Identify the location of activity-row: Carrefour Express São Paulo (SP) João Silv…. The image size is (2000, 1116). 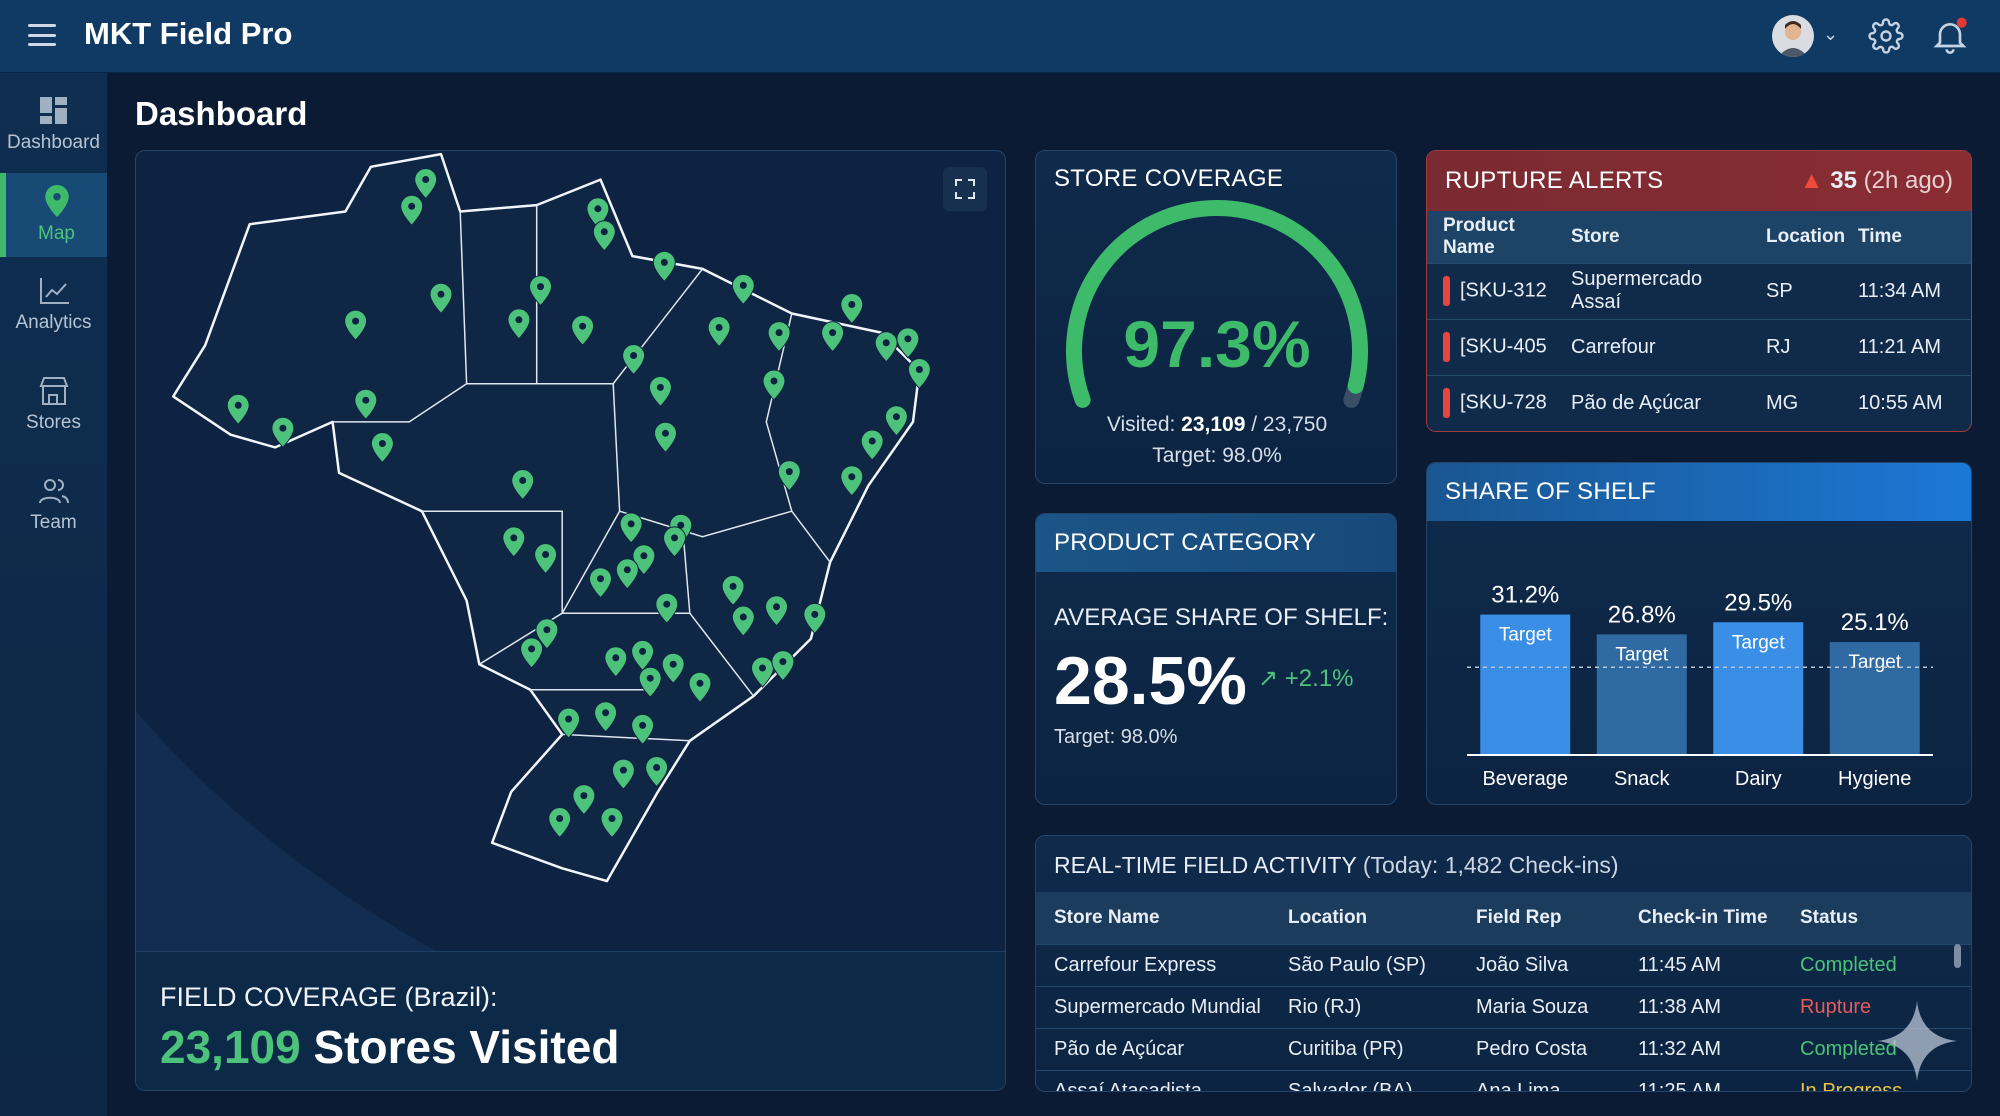
(1503, 965).